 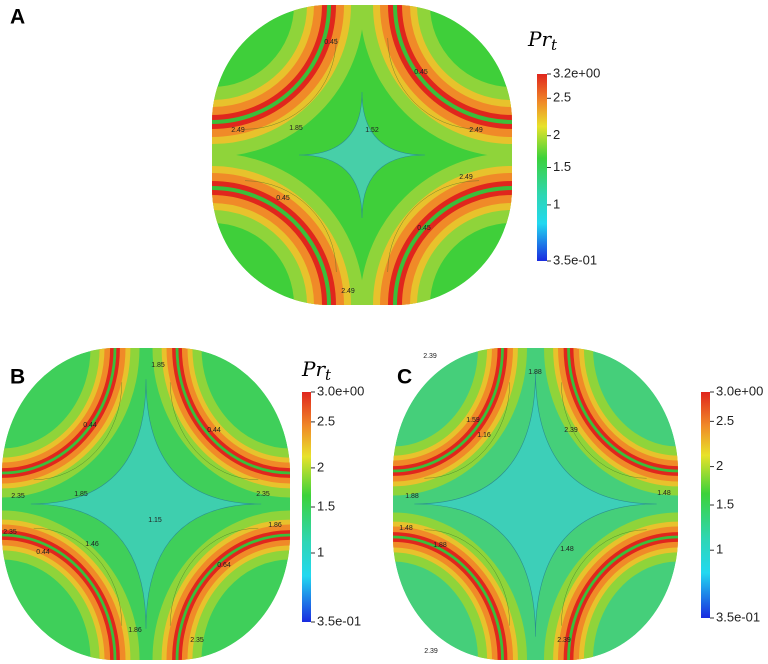 I want to click on panel-label: C, so click(x=404, y=377).